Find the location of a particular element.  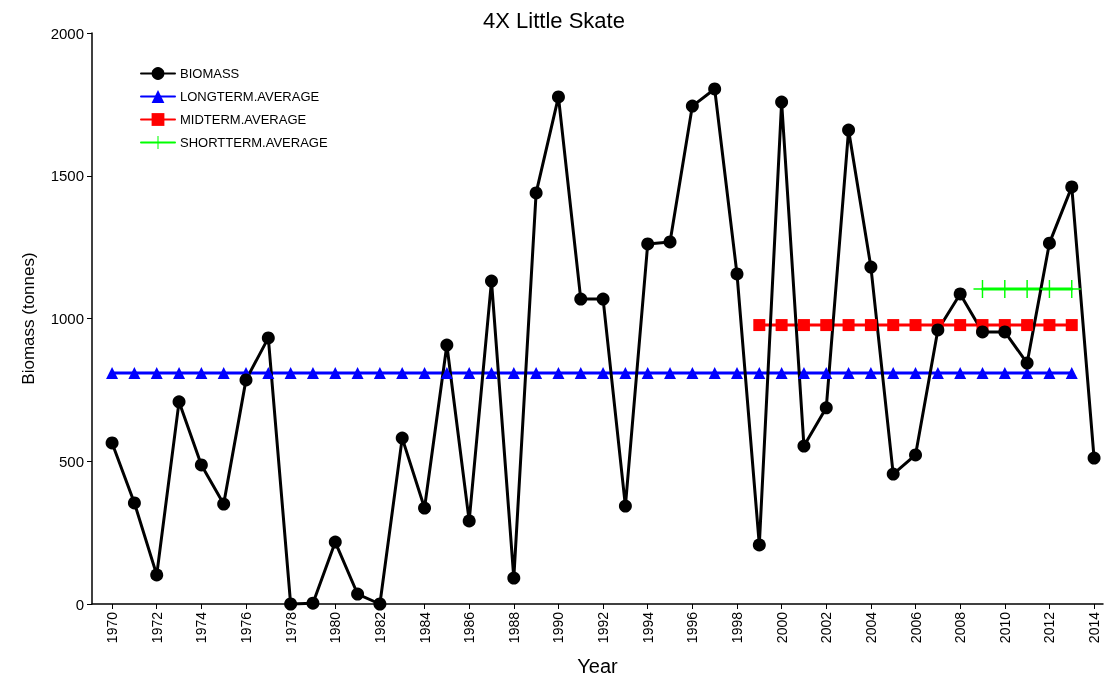

x-tick-label: 1976 is located at coordinates (245, 627).